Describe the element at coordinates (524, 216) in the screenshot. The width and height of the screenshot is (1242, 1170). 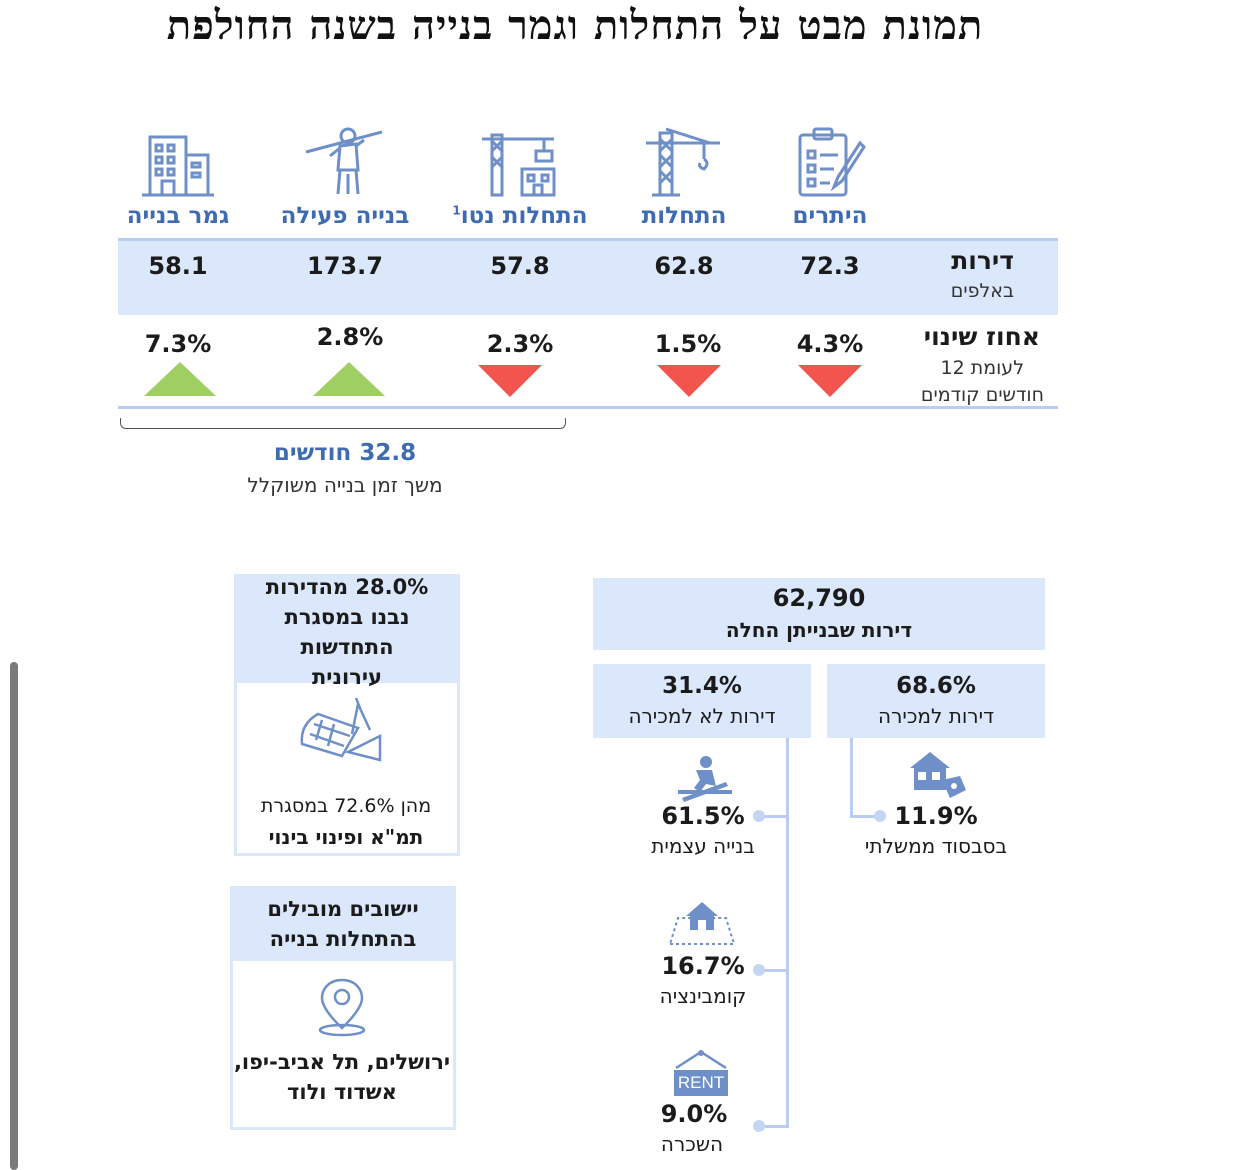
I see `net-starts-label-text: התחלות נטו` at that location.